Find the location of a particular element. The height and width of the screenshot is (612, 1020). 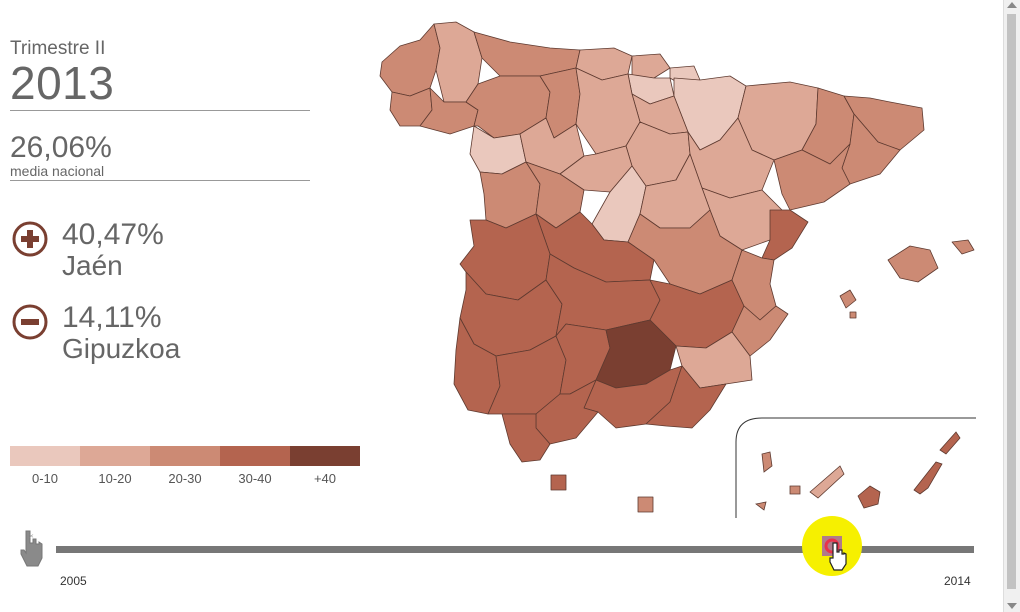

province-a-coruna is located at coordinates (410, 60).